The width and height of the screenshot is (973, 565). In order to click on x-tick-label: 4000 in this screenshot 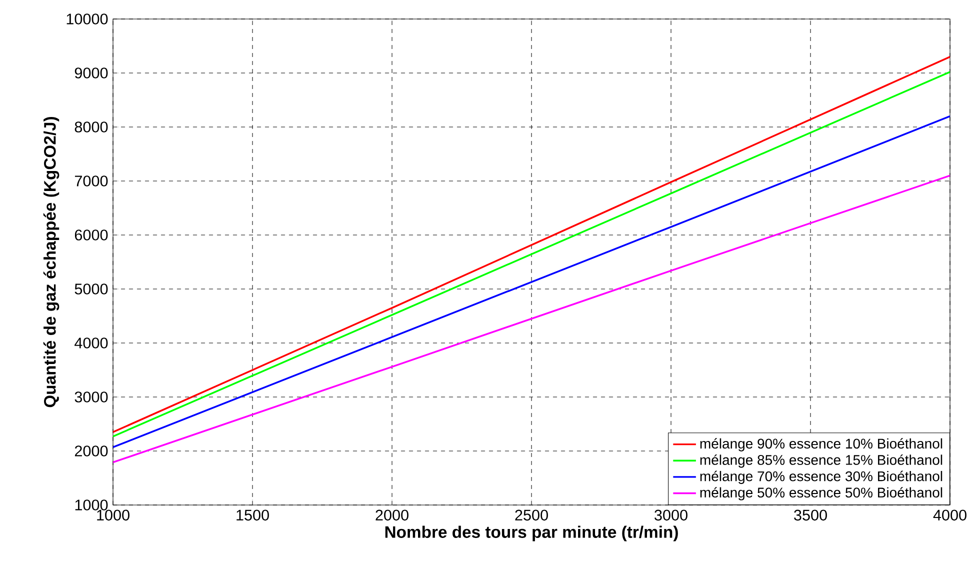, I will do `click(949, 515)`.